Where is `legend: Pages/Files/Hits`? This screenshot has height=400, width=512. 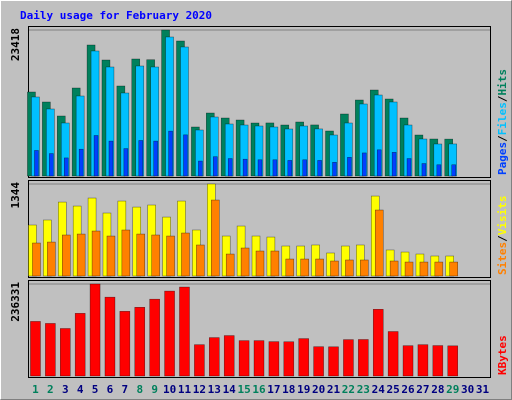 legend: Pages/Files/Hits is located at coordinates (502, 122).